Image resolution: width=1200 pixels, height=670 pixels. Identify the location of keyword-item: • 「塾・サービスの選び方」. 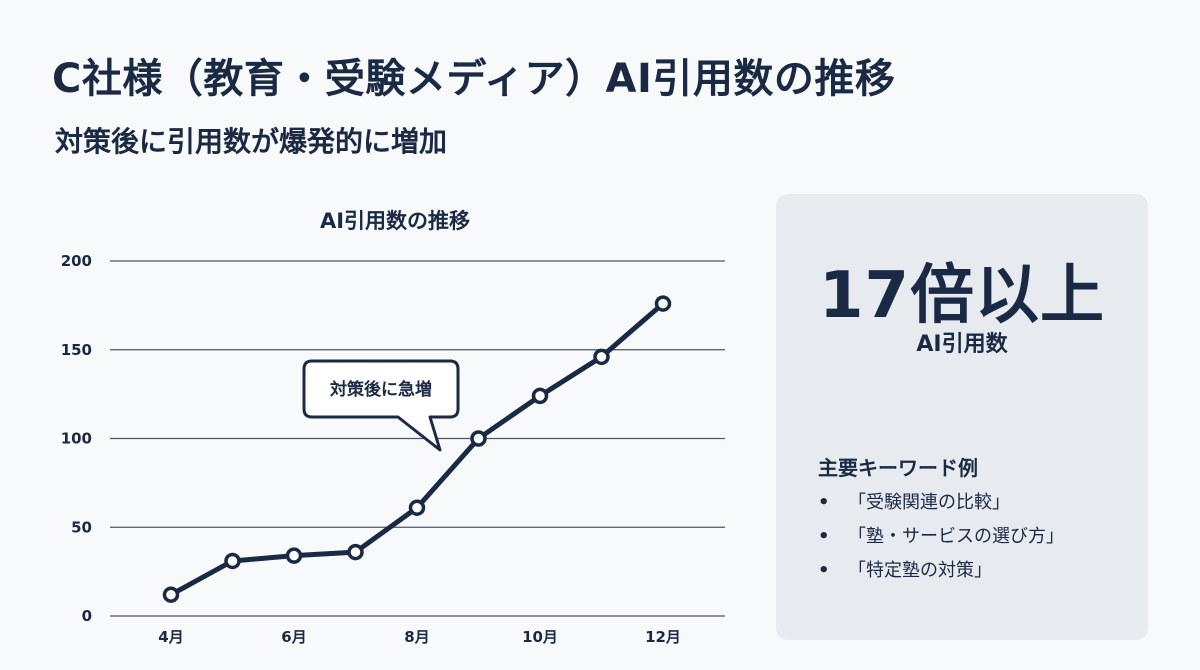
(941, 537).